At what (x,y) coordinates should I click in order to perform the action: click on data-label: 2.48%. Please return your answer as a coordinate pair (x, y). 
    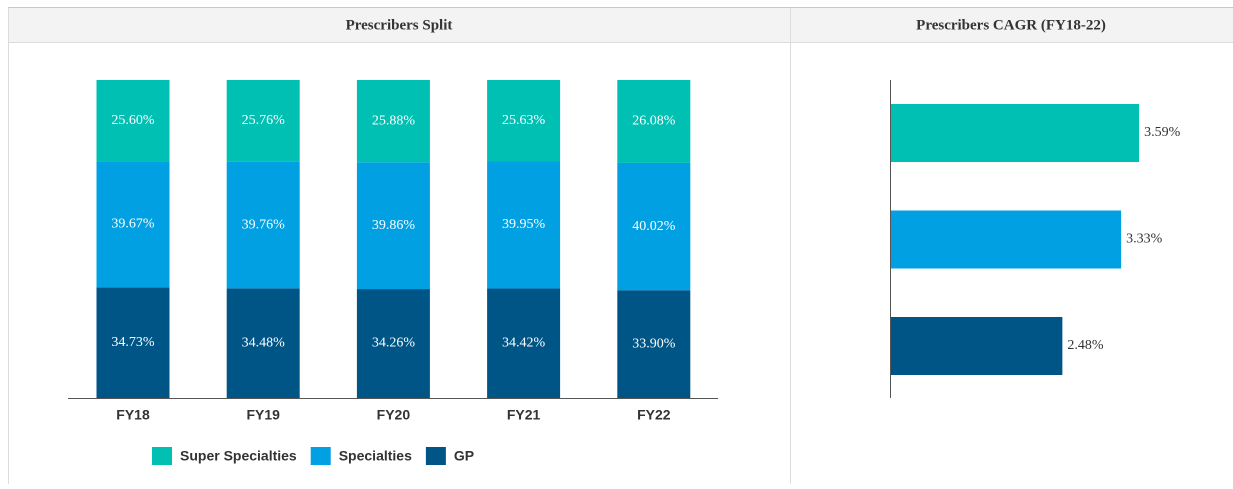
    Looking at the image, I should click on (1085, 345).